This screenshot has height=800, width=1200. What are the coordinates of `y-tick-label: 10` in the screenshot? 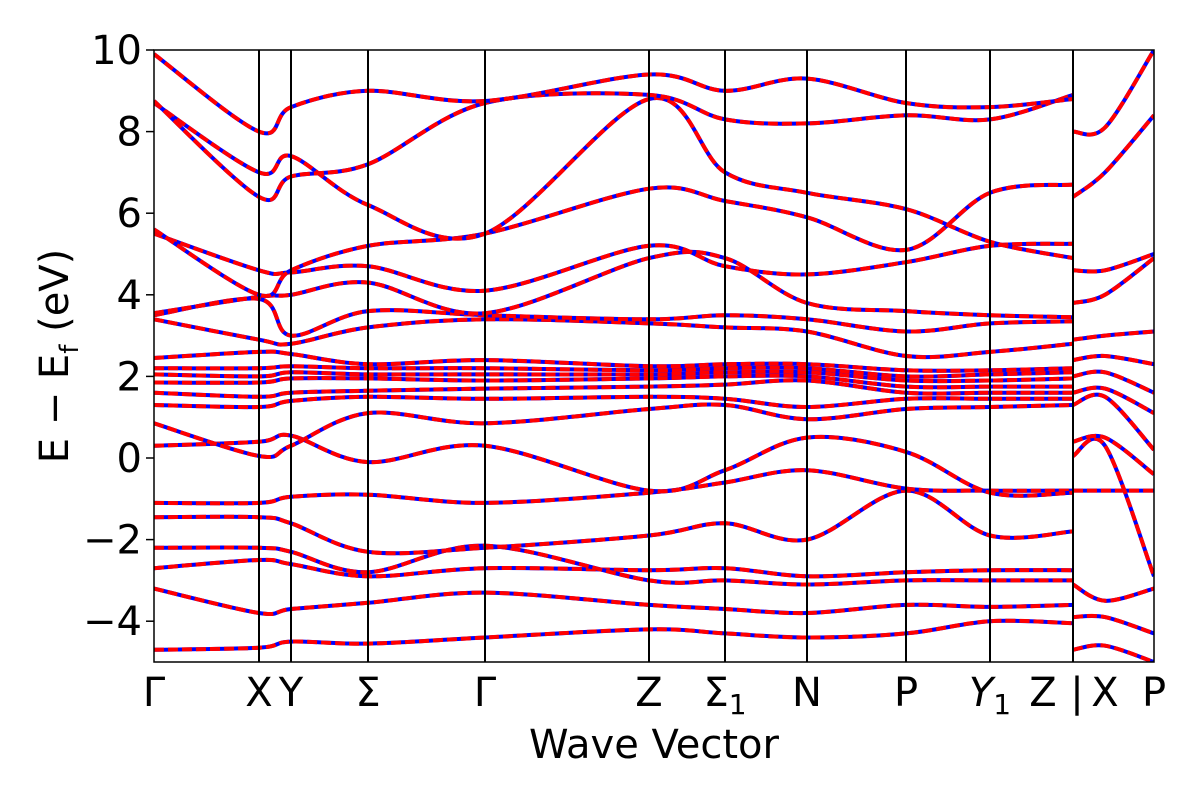 It's located at (116, 51).